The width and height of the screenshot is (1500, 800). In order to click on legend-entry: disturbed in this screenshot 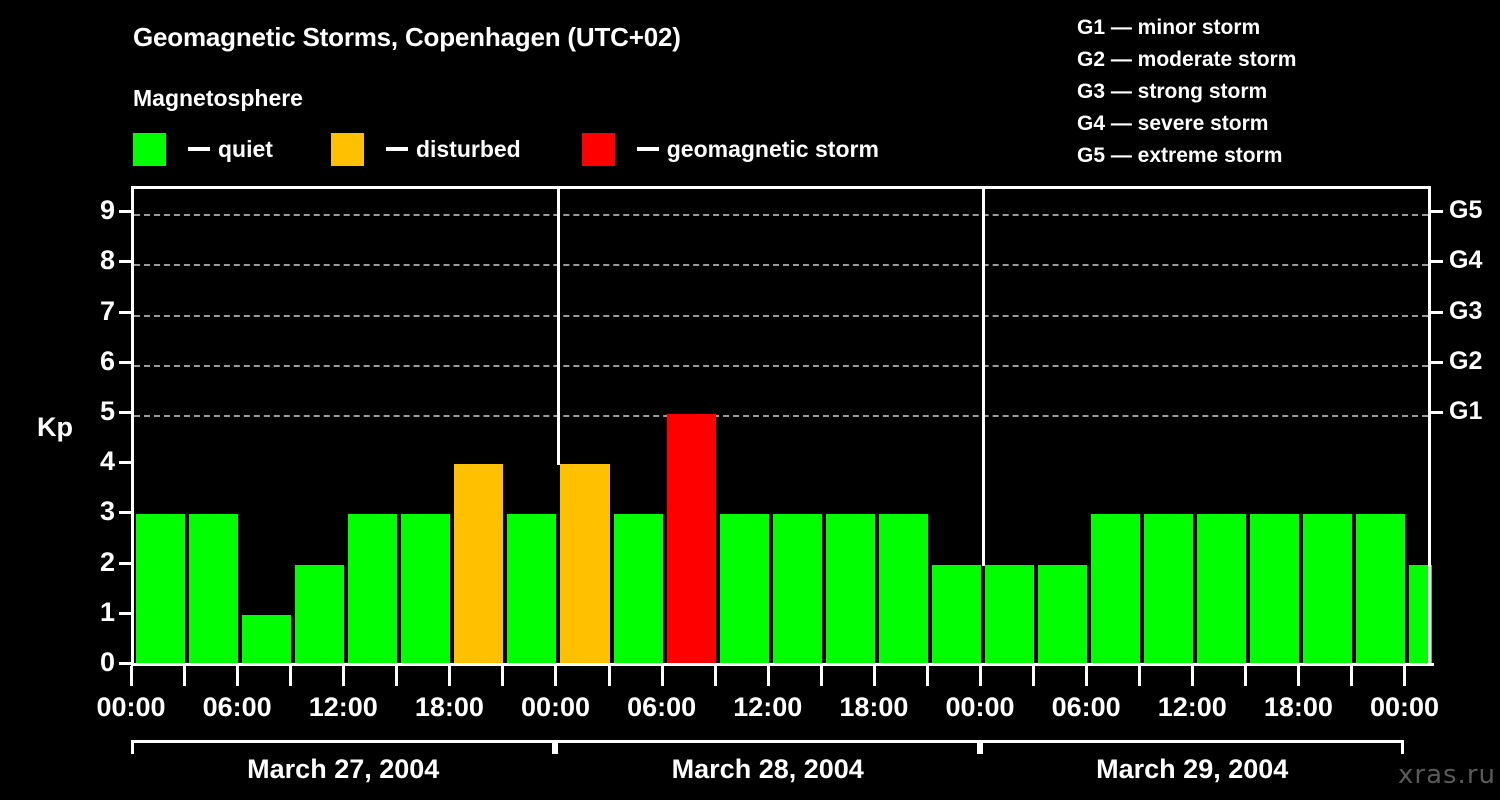, I will do `click(425, 149)`.